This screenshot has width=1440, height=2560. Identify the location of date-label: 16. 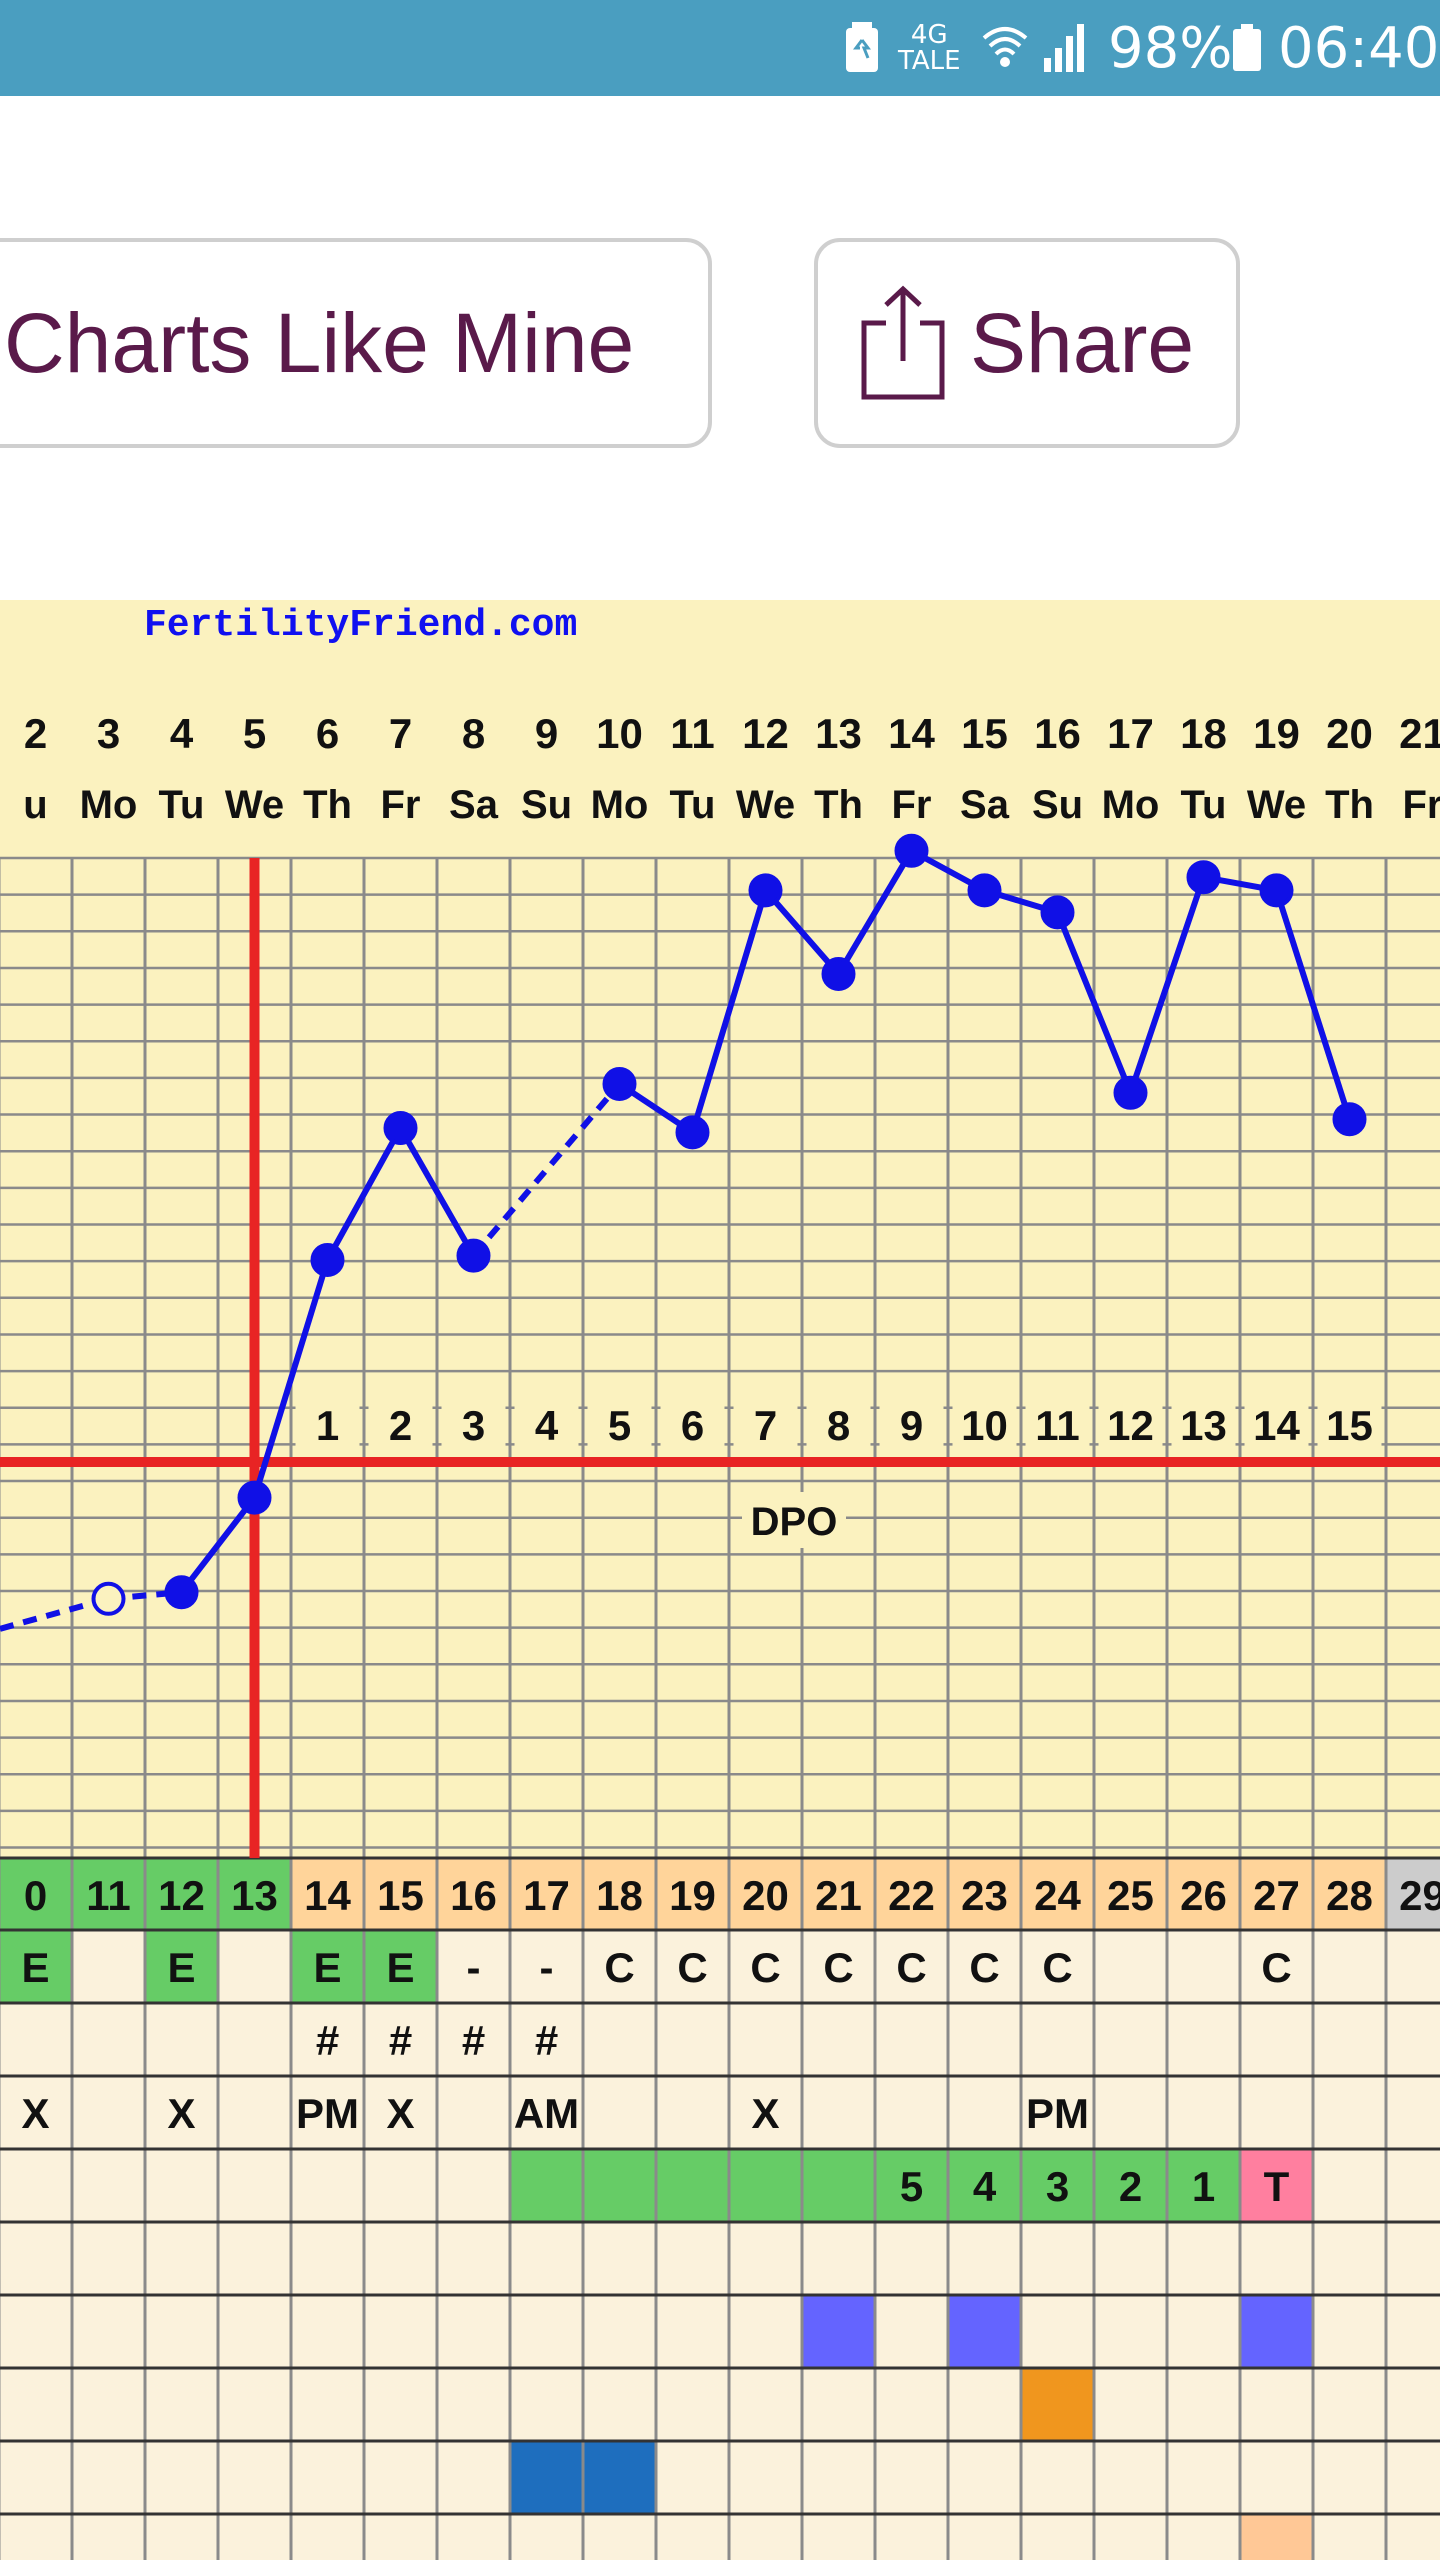
(1057, 733).